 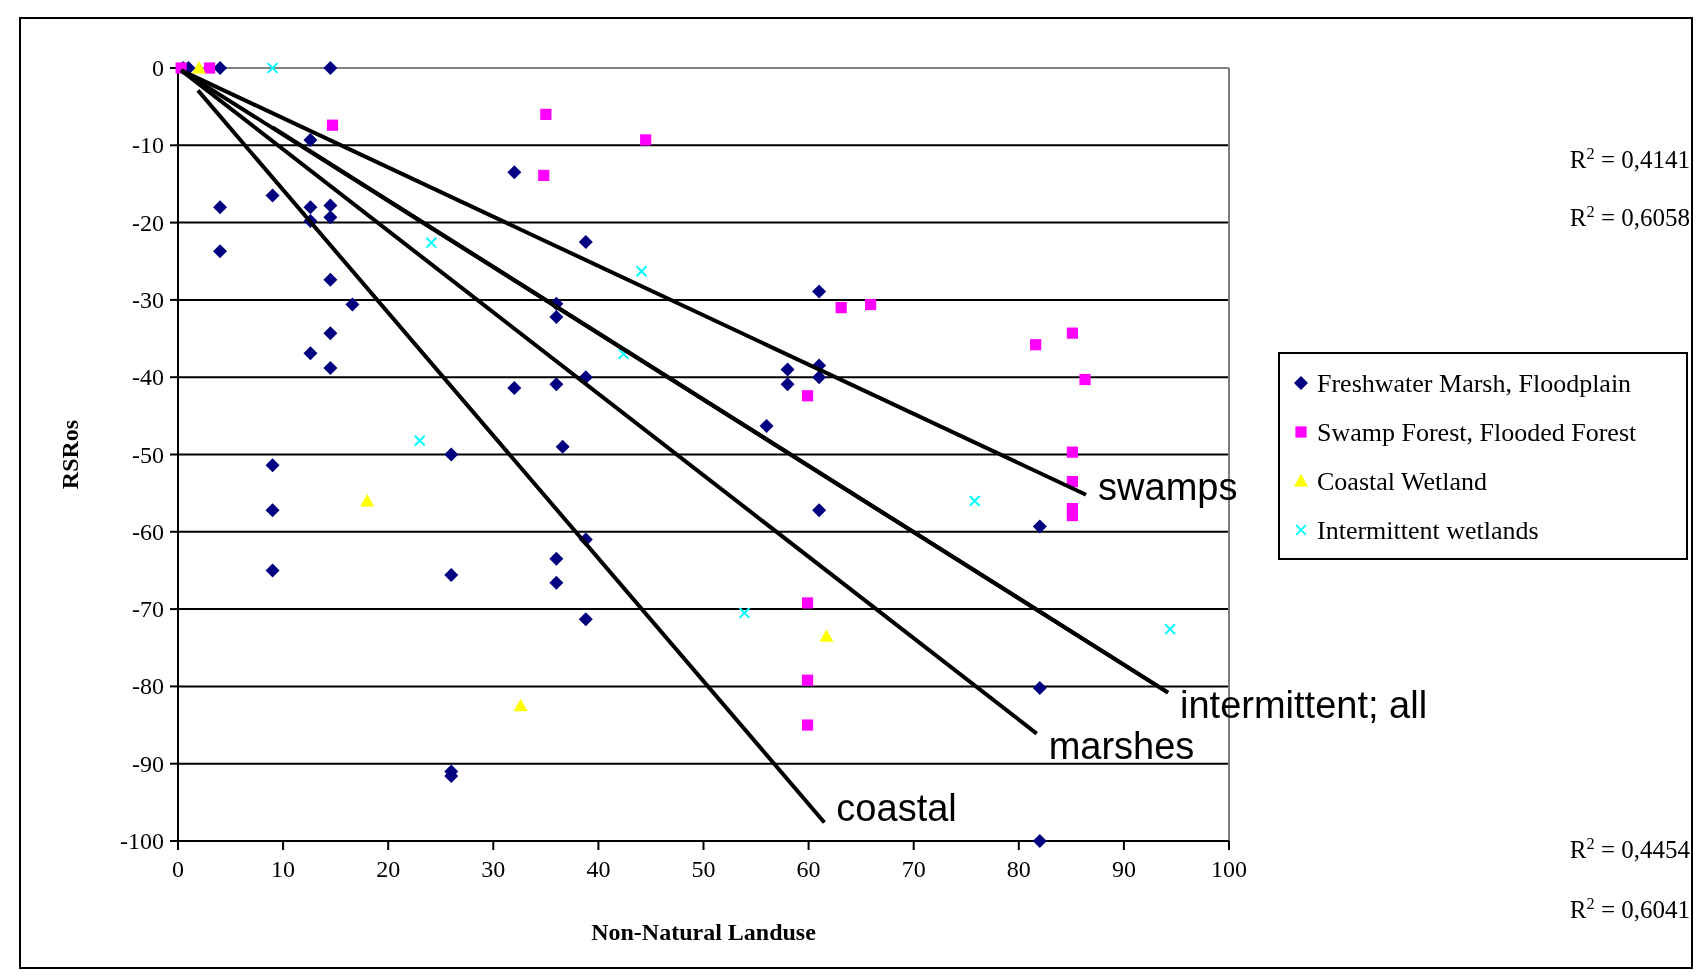 I want to click on text: R$^{2}$ = 0,6041, so click(x=1629, y=909).